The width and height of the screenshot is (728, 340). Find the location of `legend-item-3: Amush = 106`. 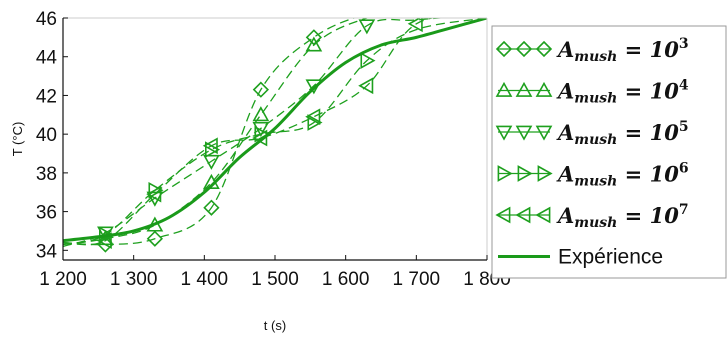

legend-item-3: Amush = 106 is located at coordinates (593, 175).